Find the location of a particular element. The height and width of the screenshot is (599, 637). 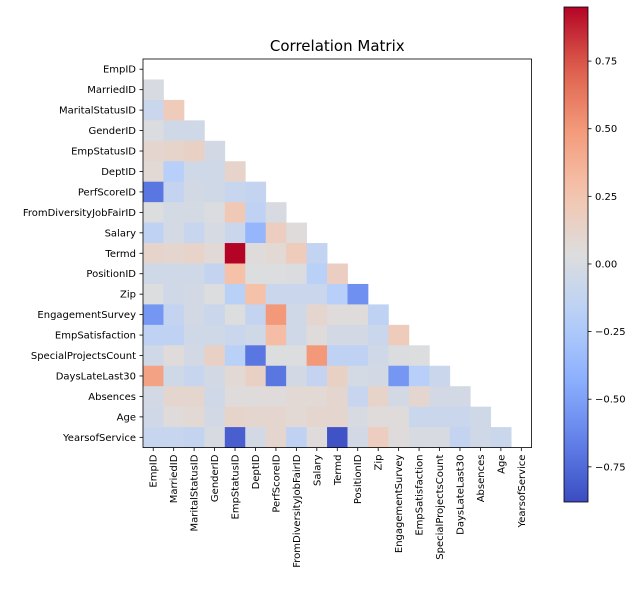

heatmap-cell-Absences-DeptID is located at coordinates (256, 397).